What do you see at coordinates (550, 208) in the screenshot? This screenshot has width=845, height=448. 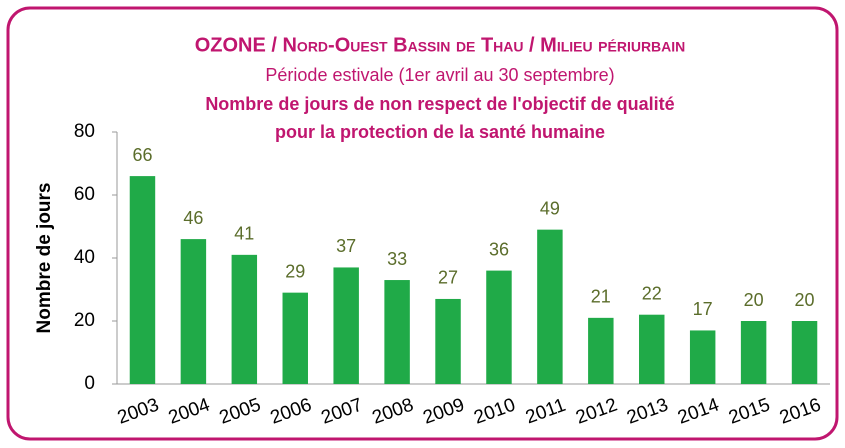 I see `data-label: 49` at bounding box center [550, 208].